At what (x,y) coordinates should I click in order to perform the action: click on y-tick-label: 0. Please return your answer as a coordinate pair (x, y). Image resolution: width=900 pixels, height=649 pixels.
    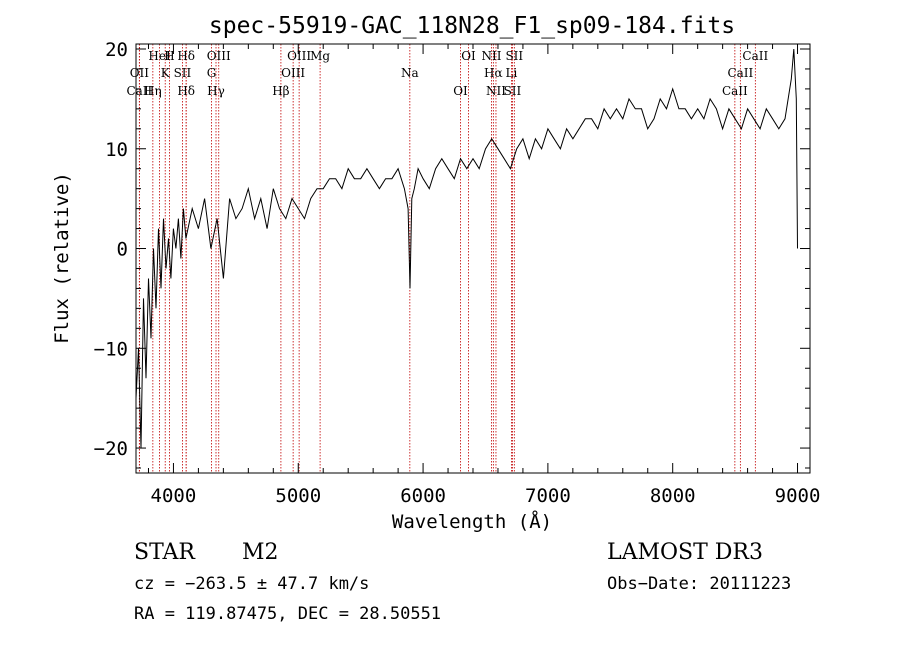
    Looking at the image, I should click on (122, 250).